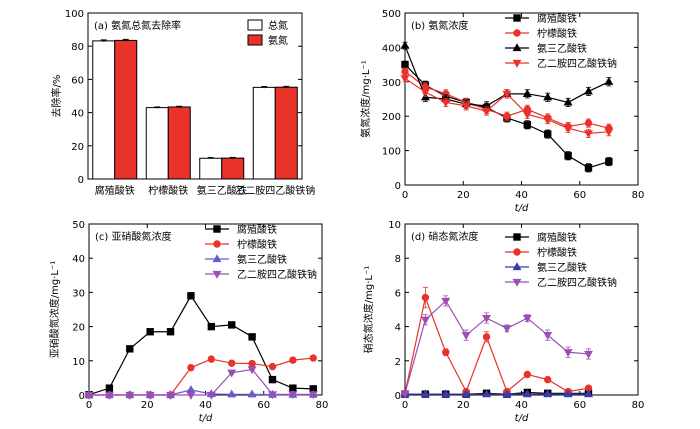  Describe the element at coordinates (168, 190) in the screenshot. I see `category-label: 柠檬酸铁` at that location.